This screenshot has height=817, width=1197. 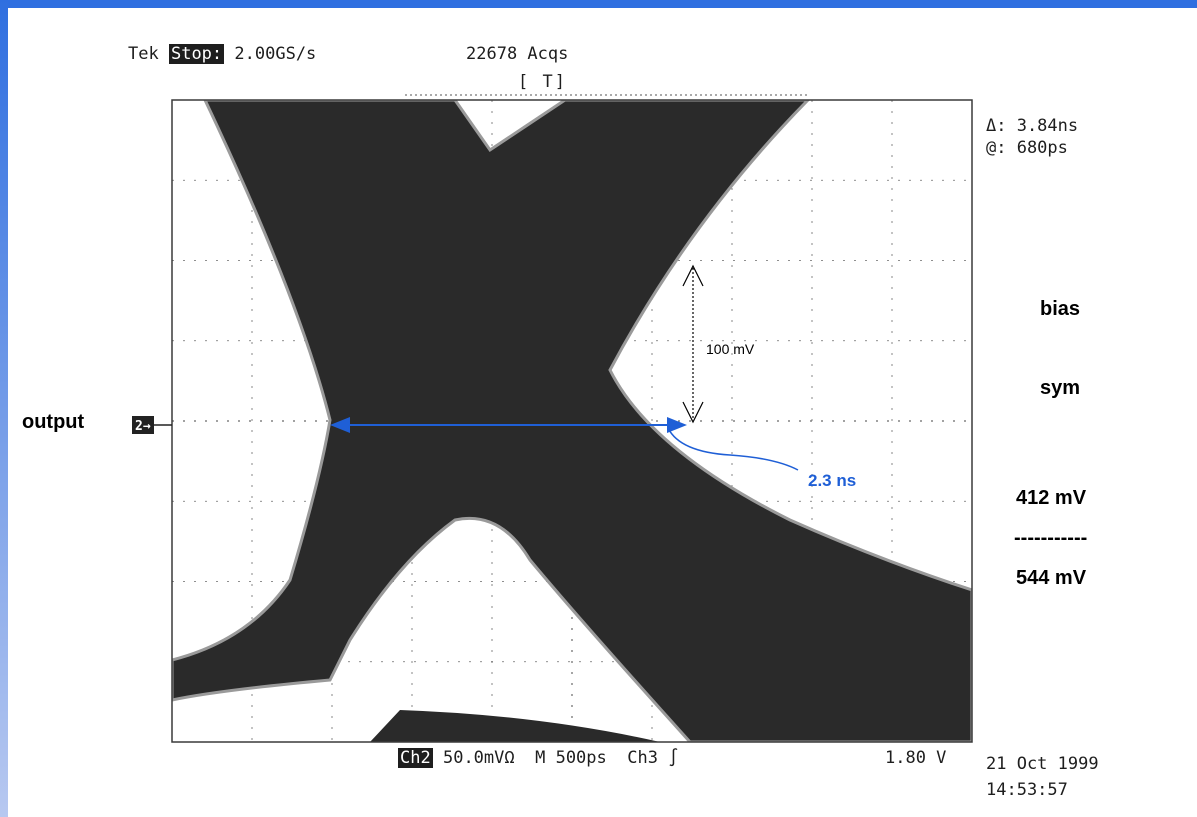 What do you see at coordinates (275, 54) in the screenshot?
I see `sample-rate: 2.00GS/s` at bounding box center [275, 54].